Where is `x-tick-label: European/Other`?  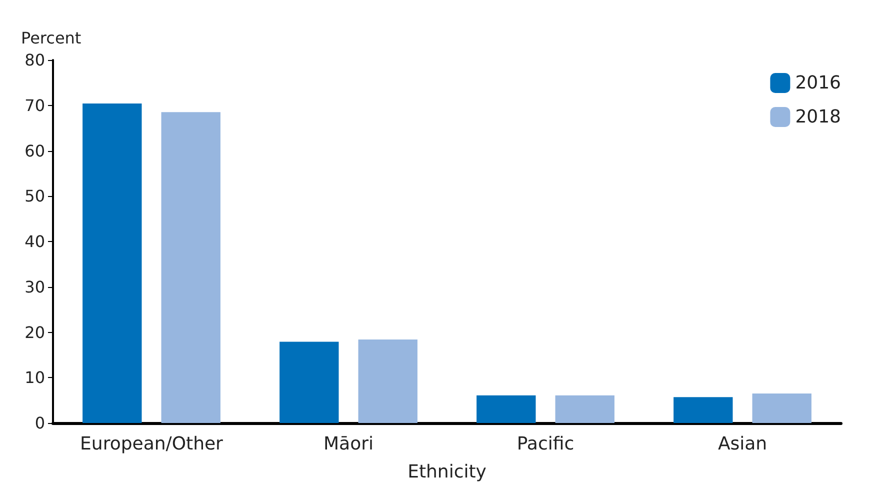
x-tick-label: European/Other is located at coordinates (152, 444).